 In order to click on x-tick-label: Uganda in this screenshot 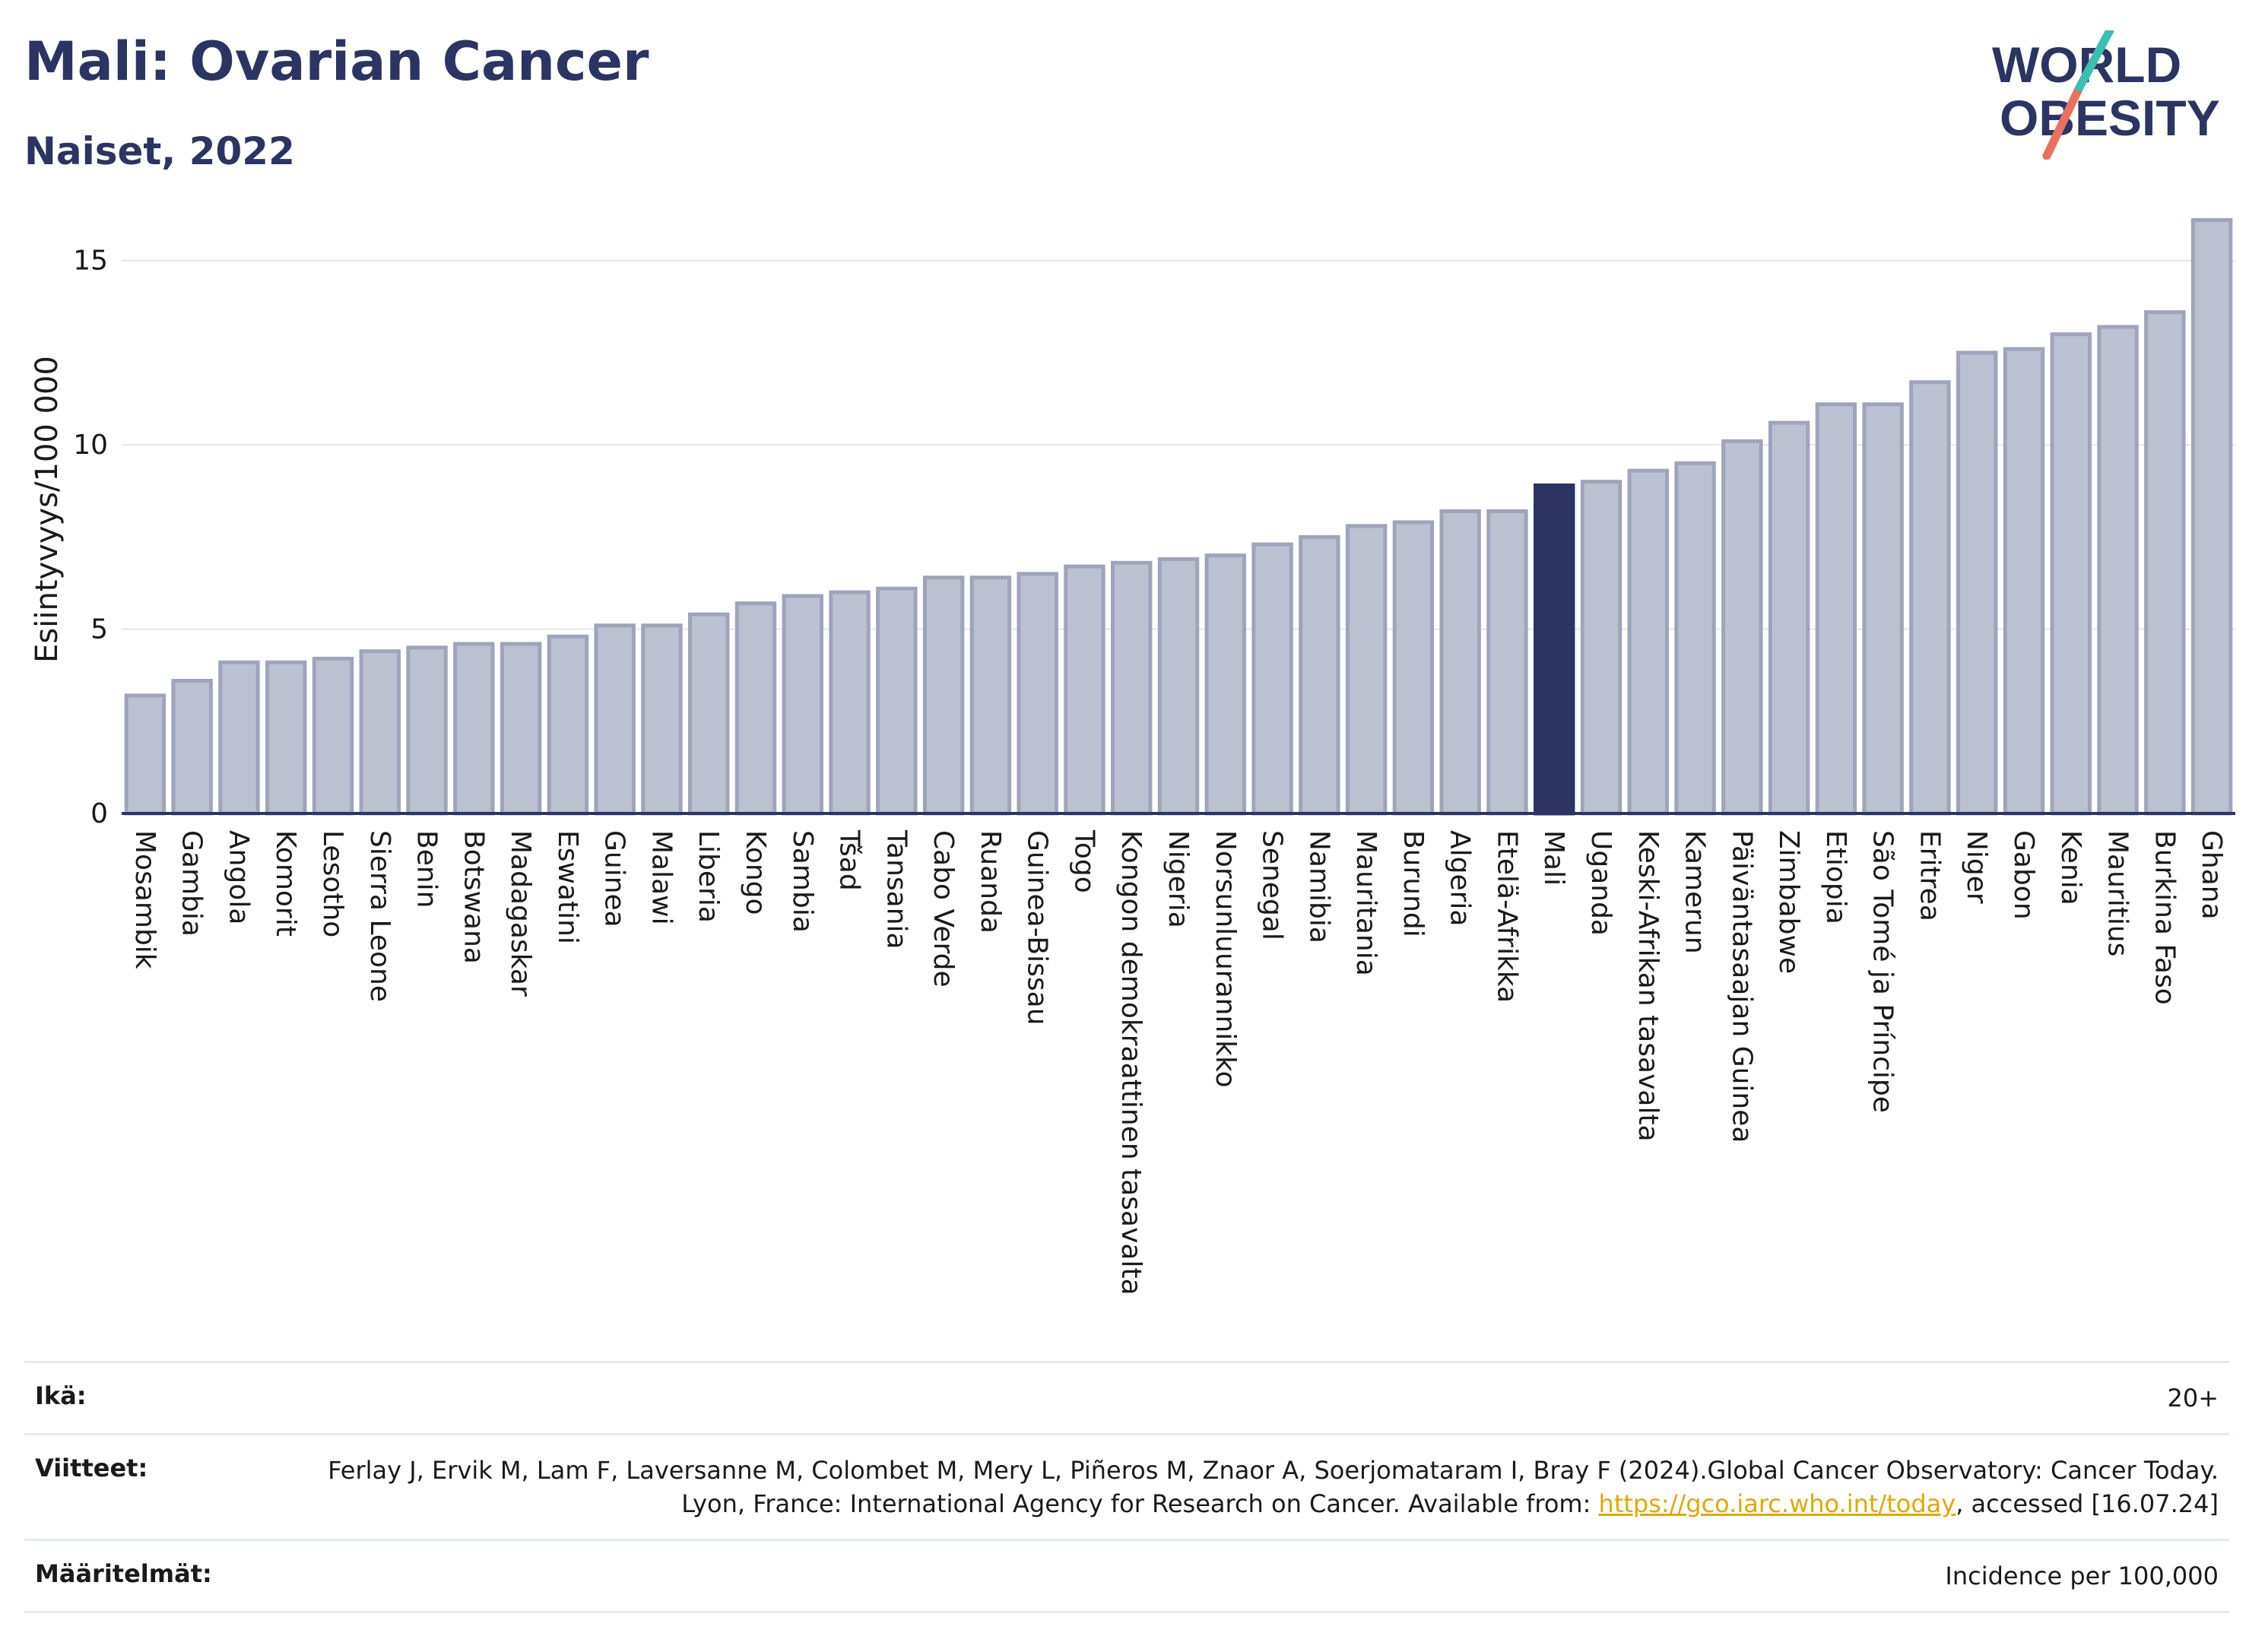, I will do `click(1600, 883)`.